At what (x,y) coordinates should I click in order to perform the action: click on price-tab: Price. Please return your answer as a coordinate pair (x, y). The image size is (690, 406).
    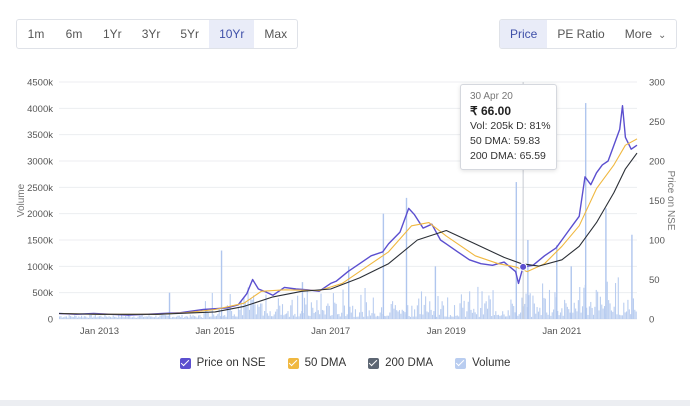
    Looking at the image, I should click on (524, 34).